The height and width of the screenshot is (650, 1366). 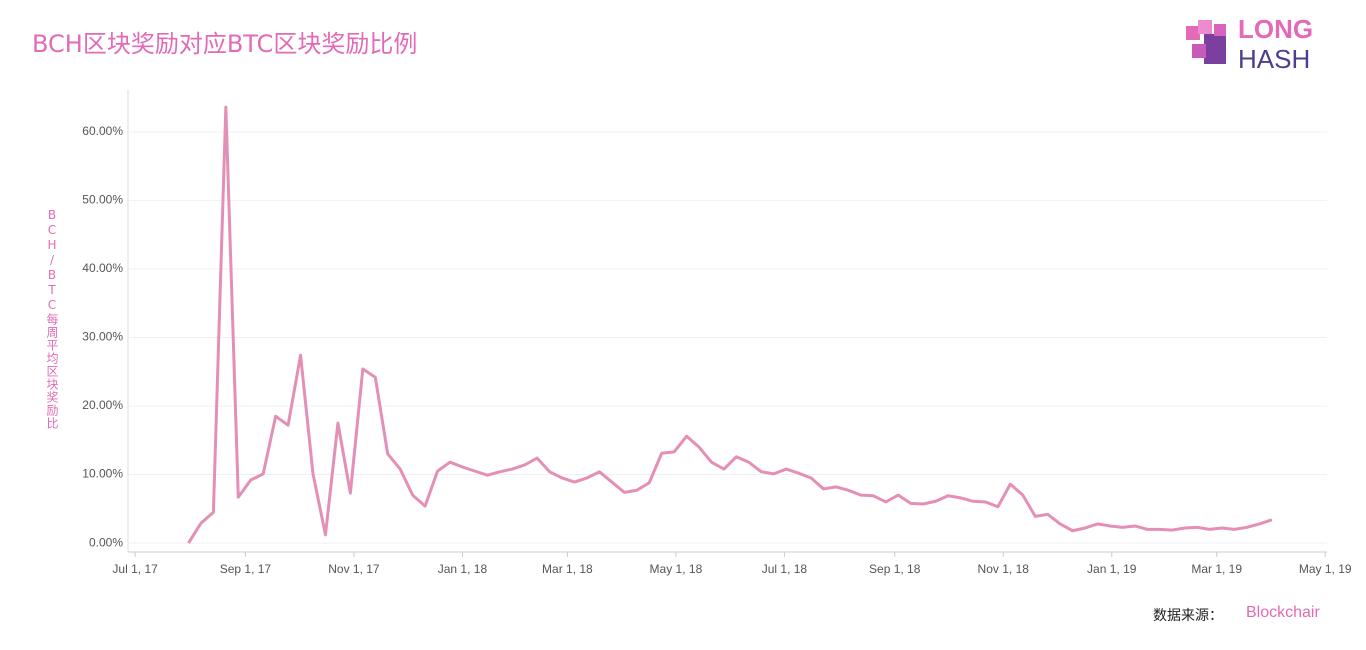 What do you see at coordinates (246, 569) in the screenshot?
I see `x-tick-label: Sep 1, 17` at bounding box center [246, 569].